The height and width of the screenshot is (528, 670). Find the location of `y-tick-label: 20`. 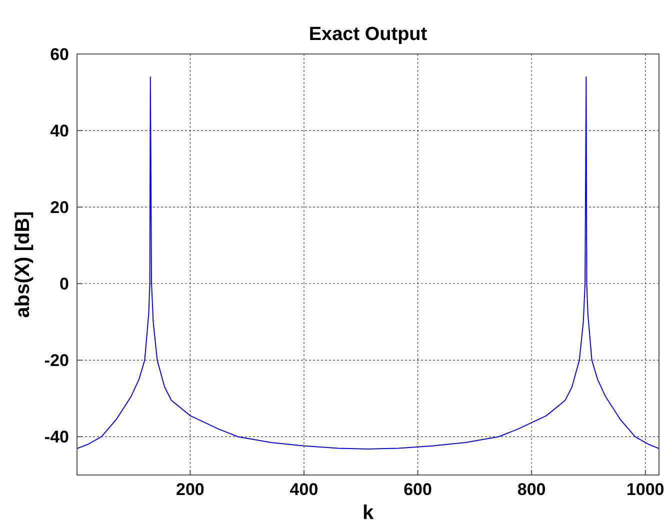

y-tick-label: 20 is located at coordinates (59, 208).